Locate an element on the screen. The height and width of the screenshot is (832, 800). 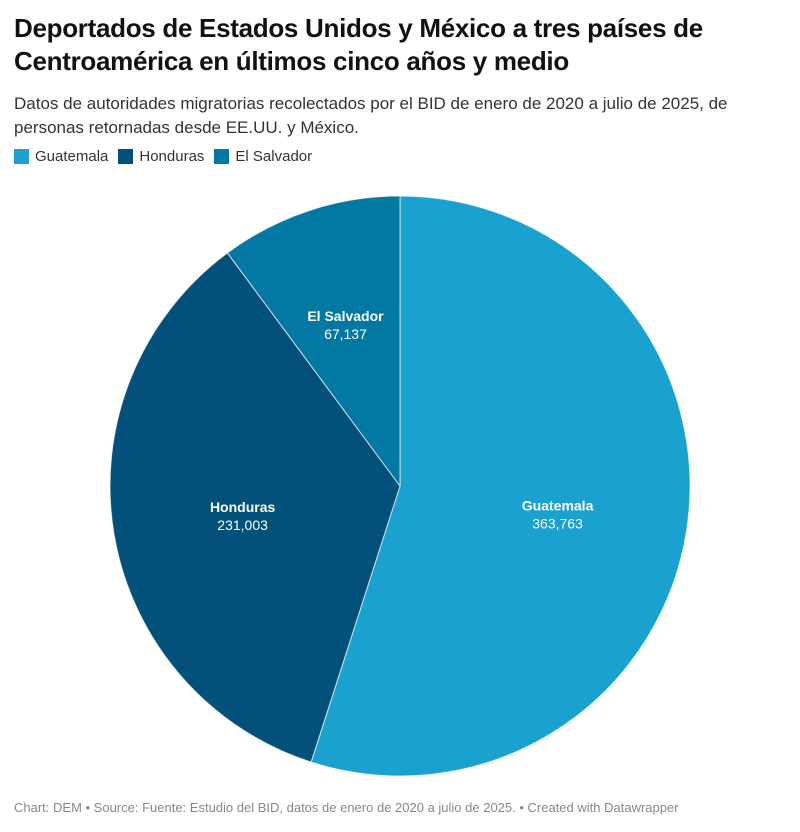
slice-label-value-honduras: 231,003 is located at coordinates (242, 525).